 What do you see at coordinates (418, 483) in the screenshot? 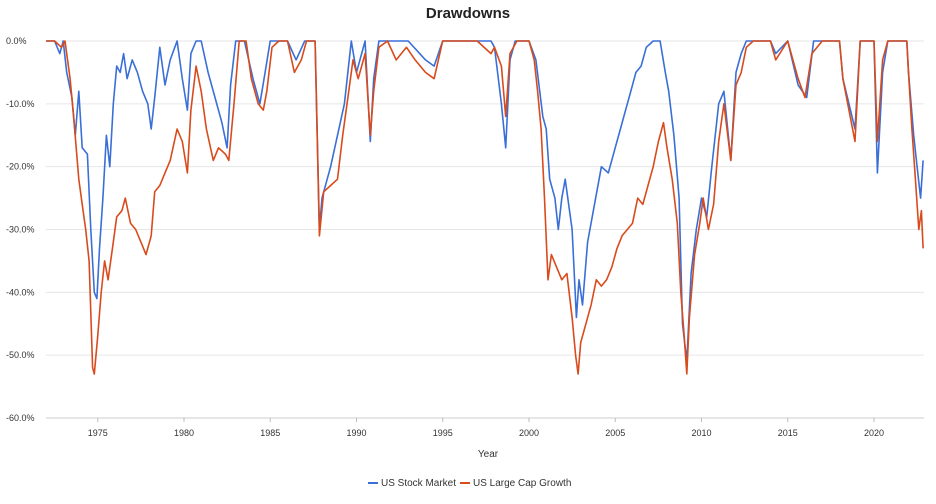
I see `legend-label: US Stock Market` at bounding box center [418, 483].